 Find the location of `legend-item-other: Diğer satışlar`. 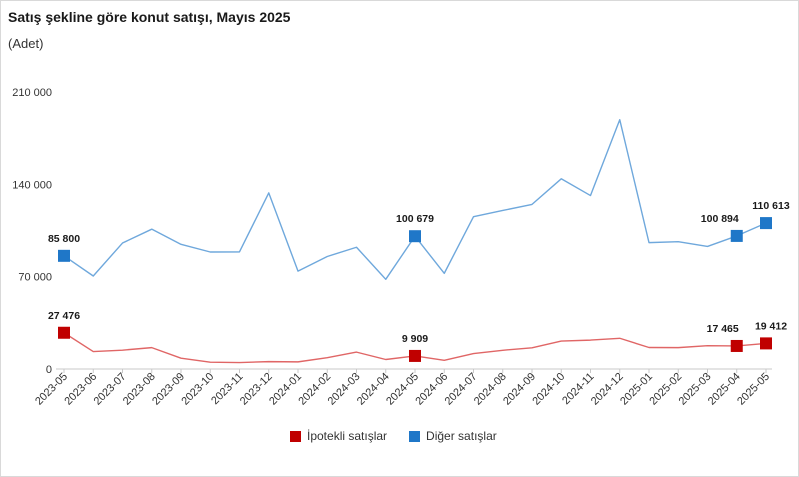

legend-item-other: Diğer satışlar is located at coordinates (453, 436).